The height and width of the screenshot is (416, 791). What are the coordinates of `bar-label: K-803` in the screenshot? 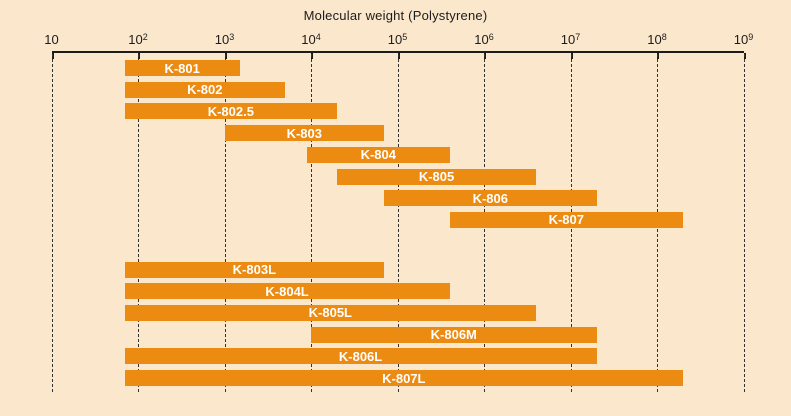 It's located at (304, 133).